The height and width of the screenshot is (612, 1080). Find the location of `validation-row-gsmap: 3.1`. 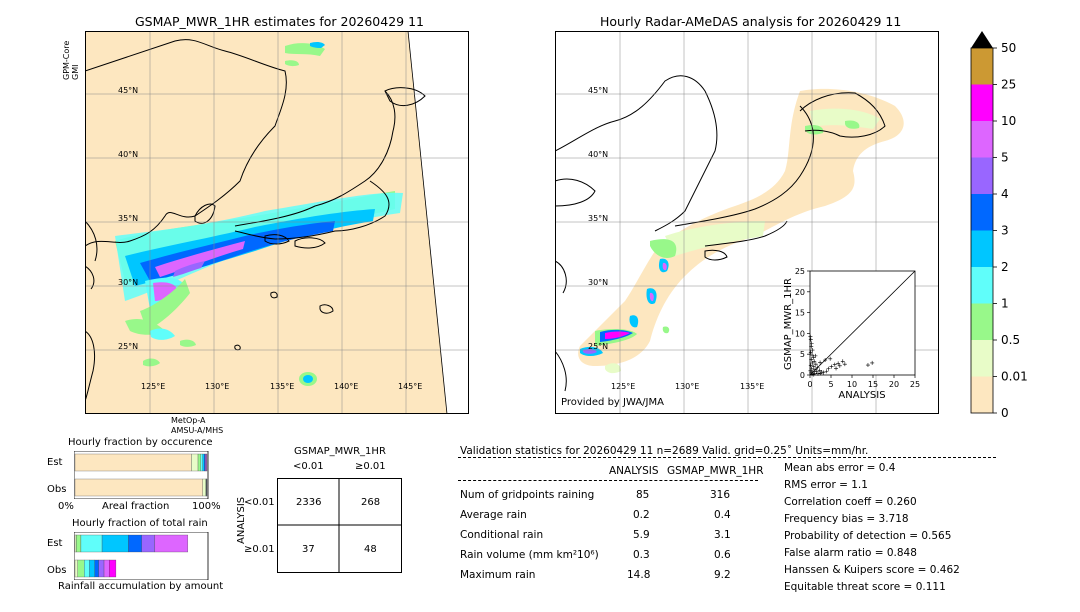

validation-row-gsmap: 3.1 is located at coordinates (722, 535).